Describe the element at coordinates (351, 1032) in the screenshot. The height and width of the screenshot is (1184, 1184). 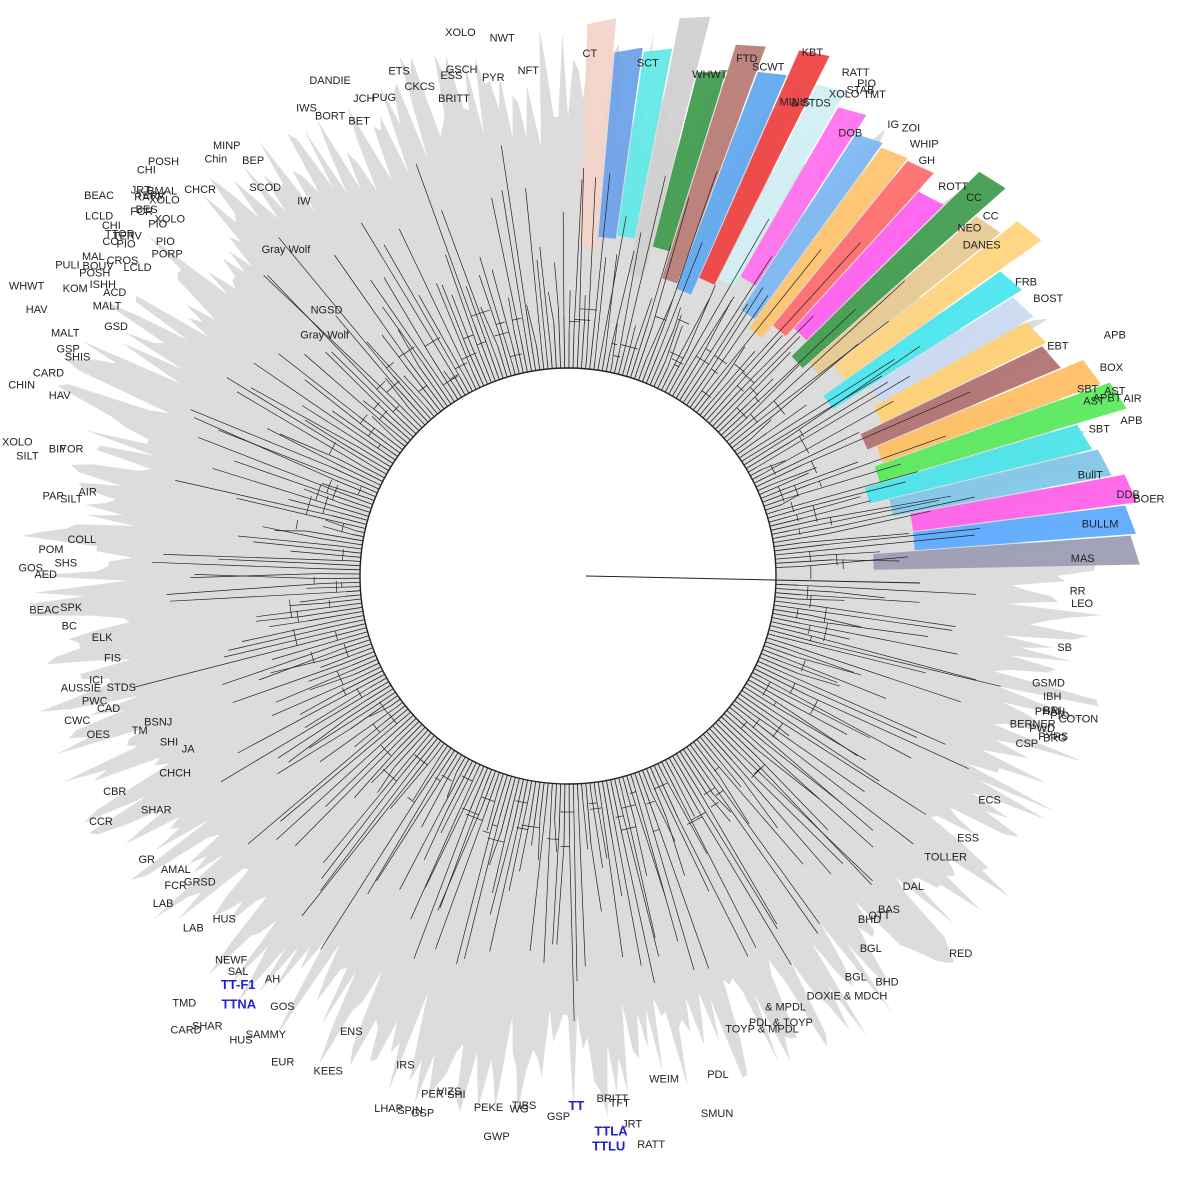
I see `leaf-label-150: ENS` at that location.